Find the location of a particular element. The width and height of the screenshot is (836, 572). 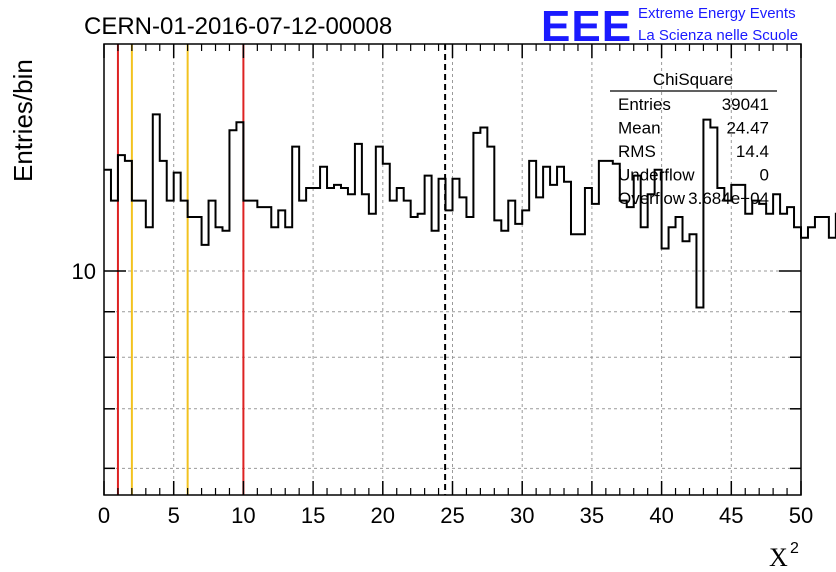

x-tick-label: 5 is located at coordinates (174, 515).